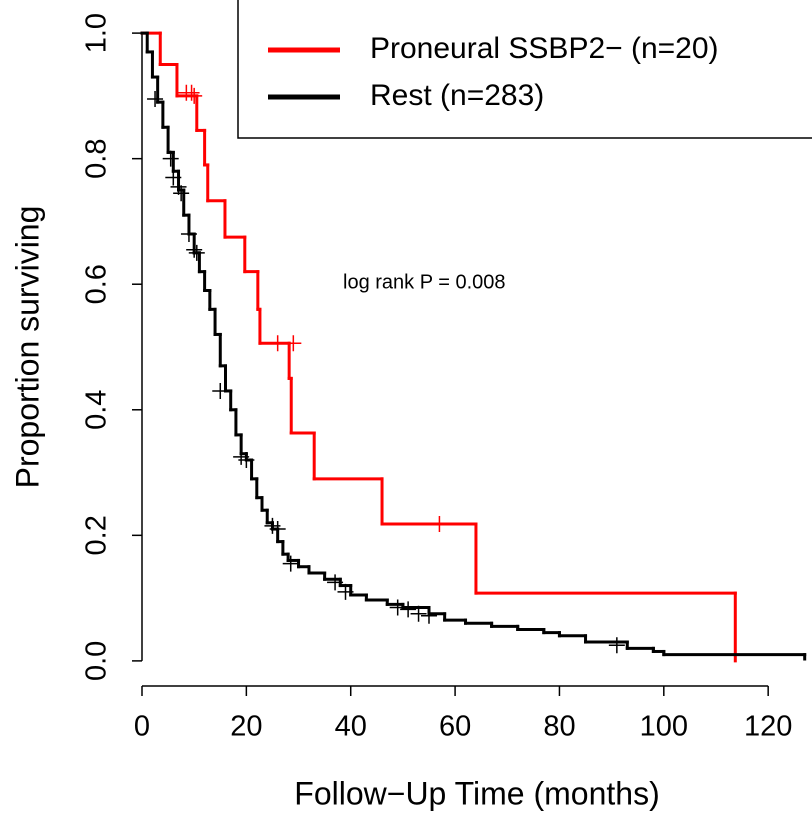 The height and width of the screenshot is (819, 812). Describe the element at coordinates (97, 661) in the screenshot. I see `y-tick-label: 0.0` at that location.